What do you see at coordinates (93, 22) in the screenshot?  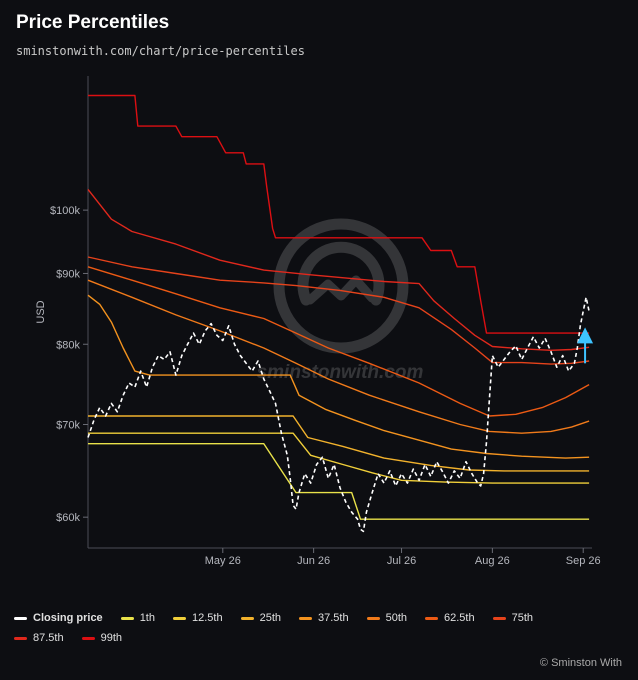 I see `chart-title: Price Percentiles` at bounding box center [93, 22].